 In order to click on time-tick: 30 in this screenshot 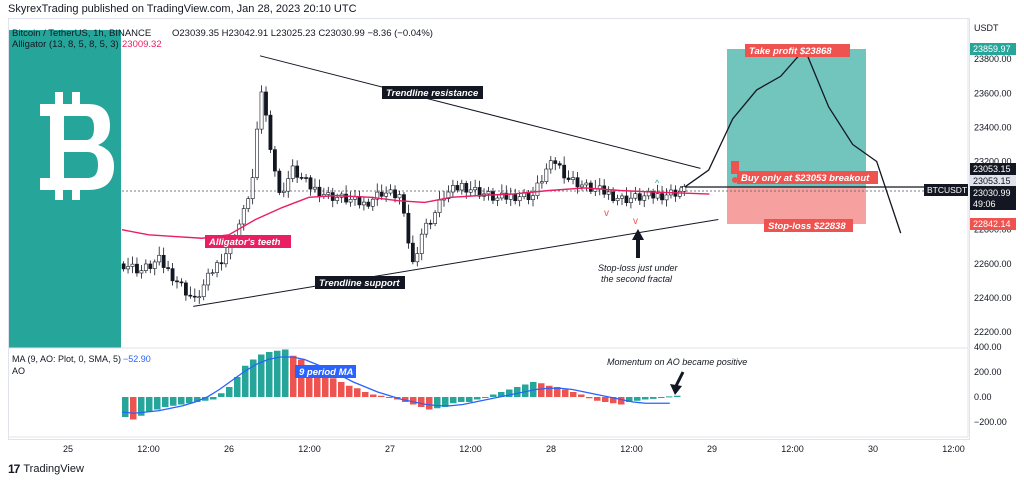, I will do `click(873, 449)`.